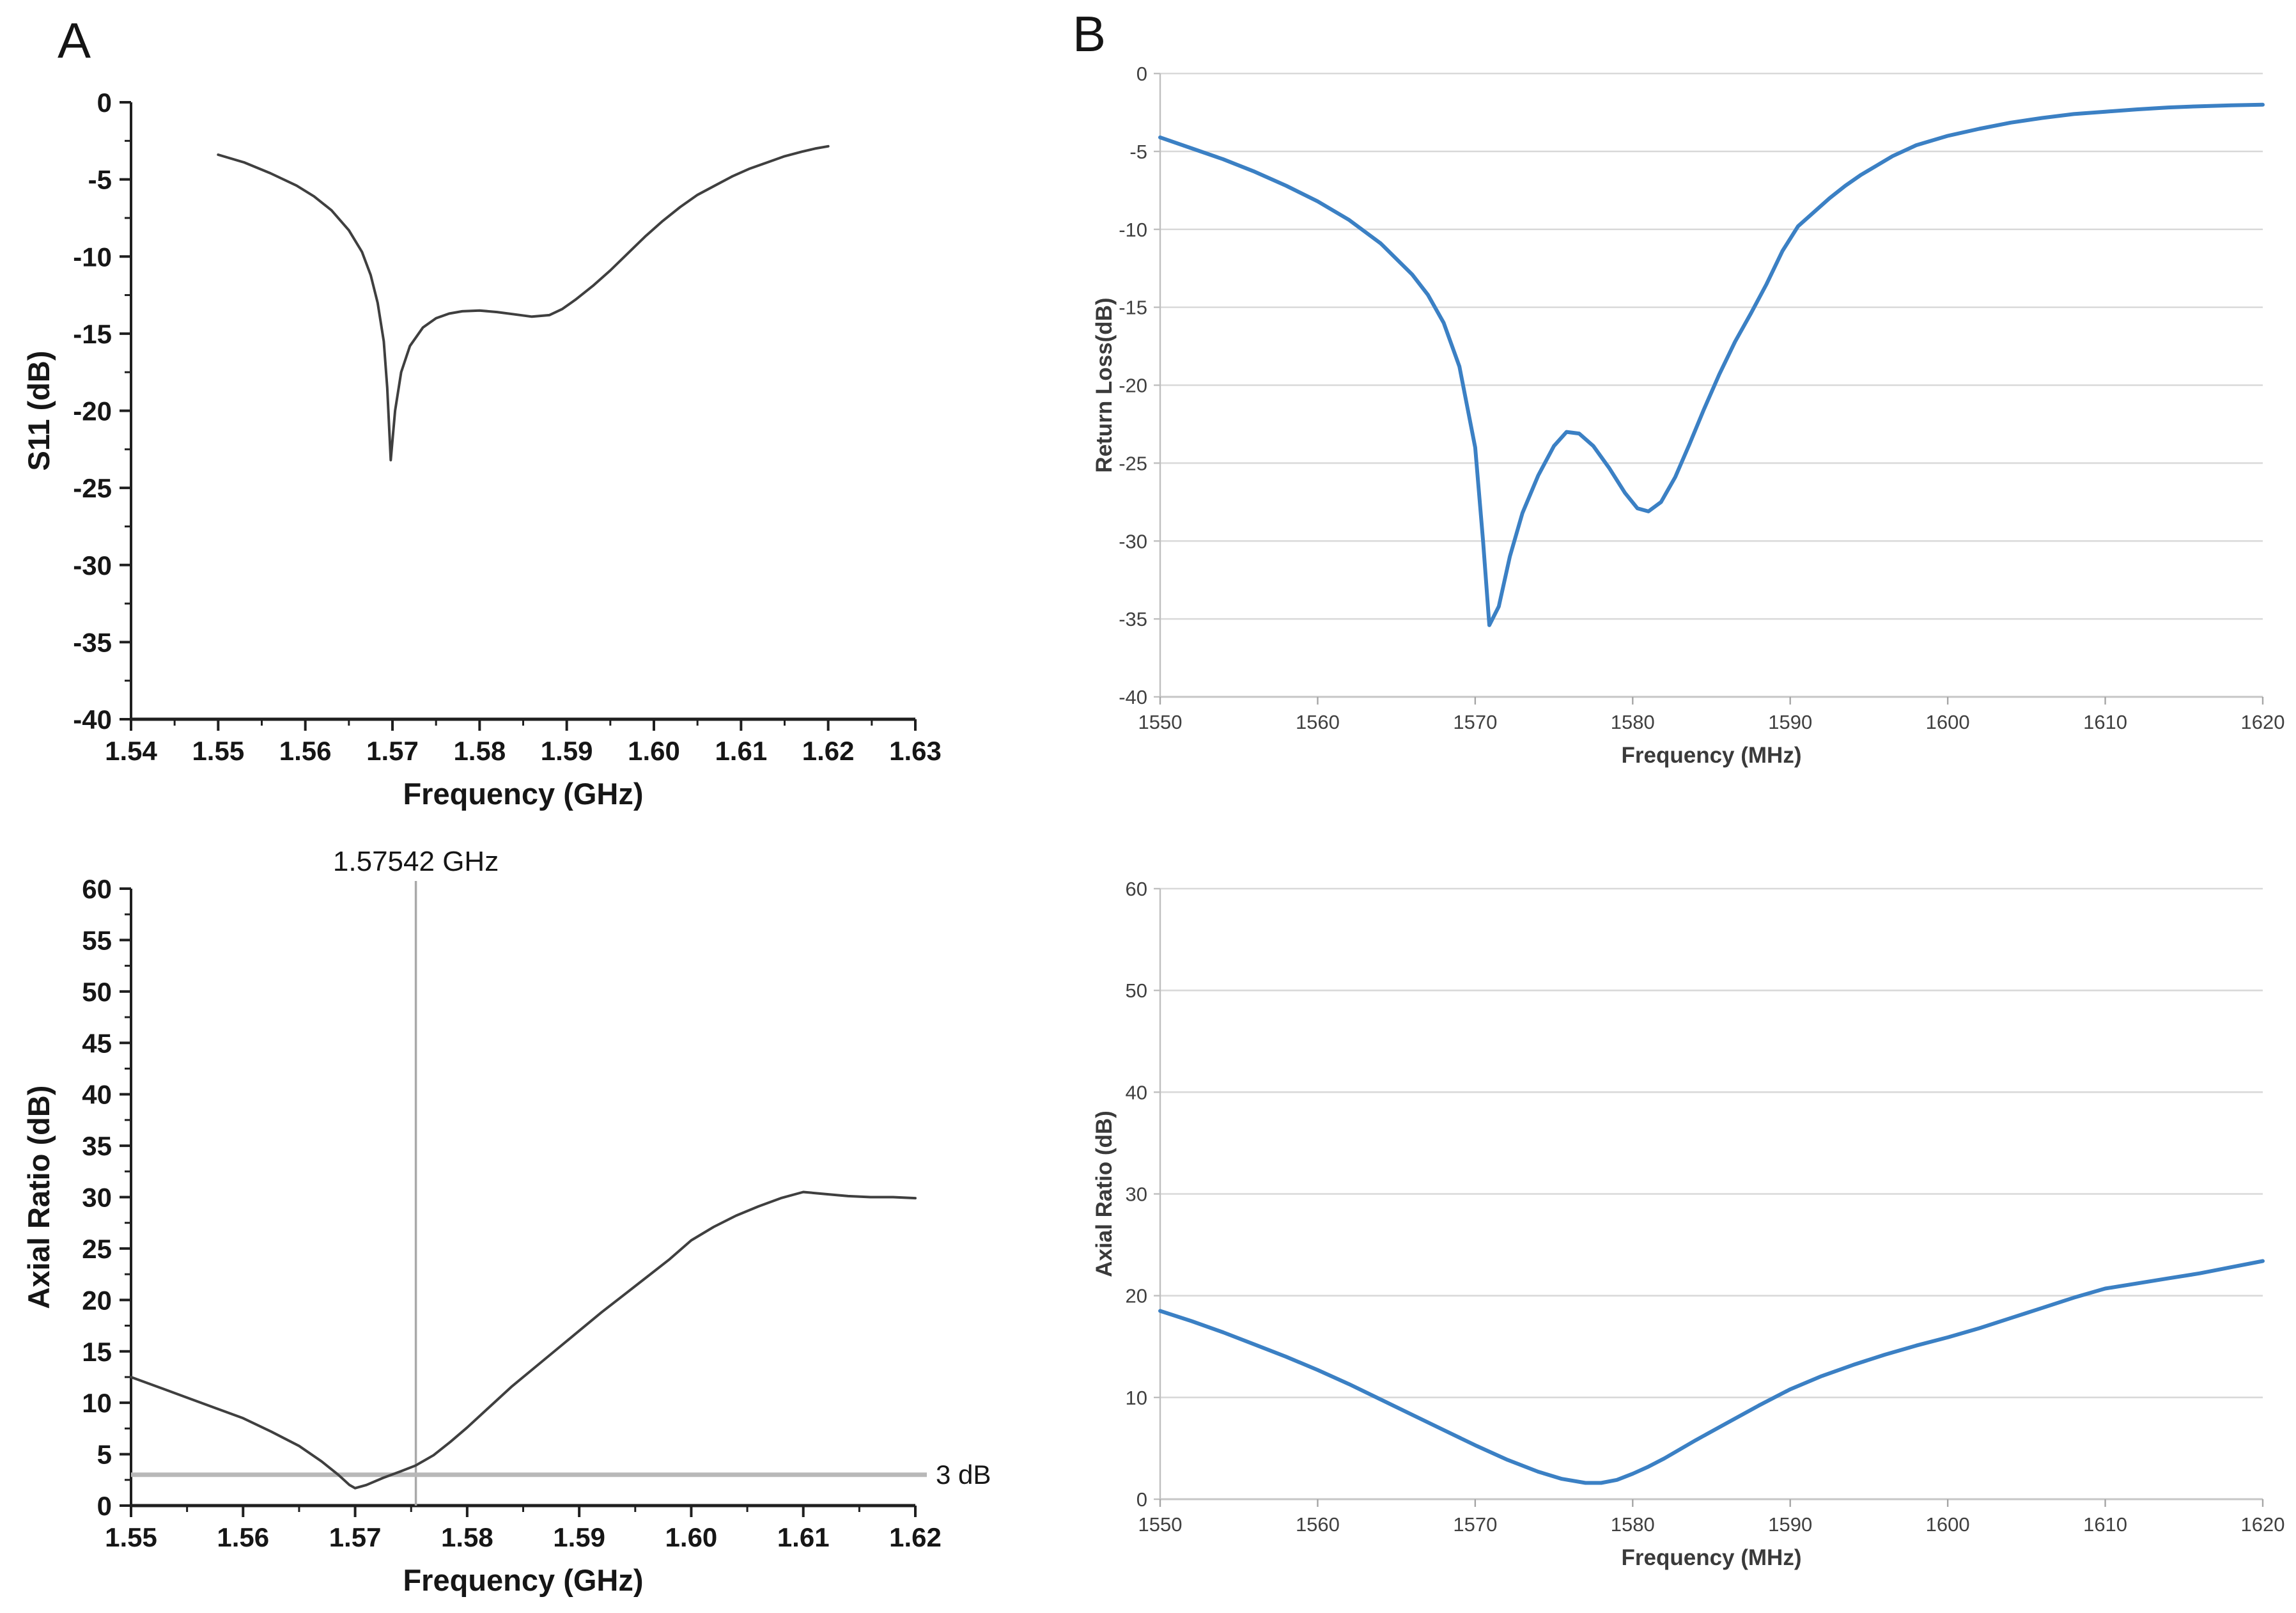  Describe the element at coordinates (963, 1475) in the screenshot. I see `reference-hline-label: 3 dB` at that location.